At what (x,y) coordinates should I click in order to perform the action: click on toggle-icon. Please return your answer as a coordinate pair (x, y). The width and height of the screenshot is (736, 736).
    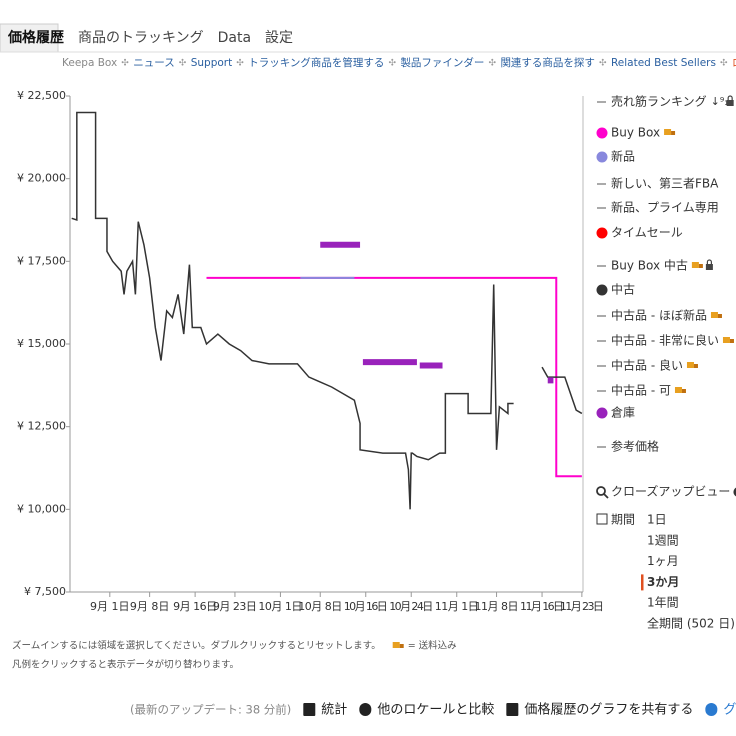
    Looking at the image, I should click on (734, 492).